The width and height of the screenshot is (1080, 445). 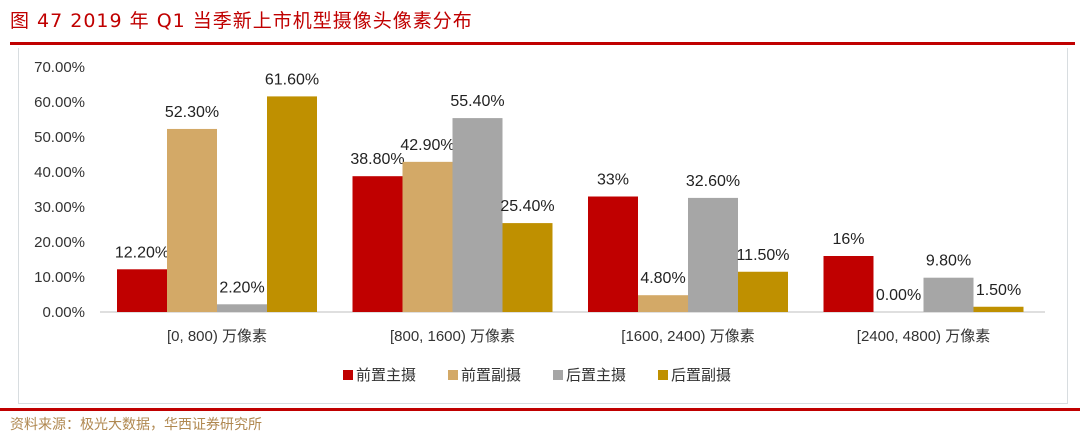 I want to click on legend-label: 后置副摄, so click(x=701, y=375).